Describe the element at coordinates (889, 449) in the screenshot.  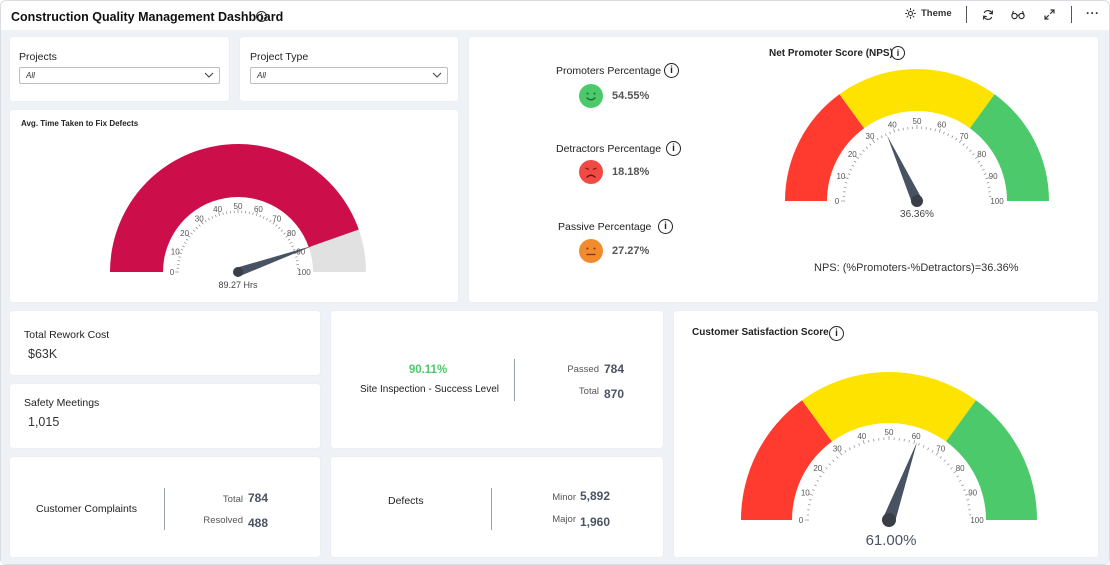
I see `csat-gauge: 0 10 20 30 40 50 60 70 80 90 100` at that location.